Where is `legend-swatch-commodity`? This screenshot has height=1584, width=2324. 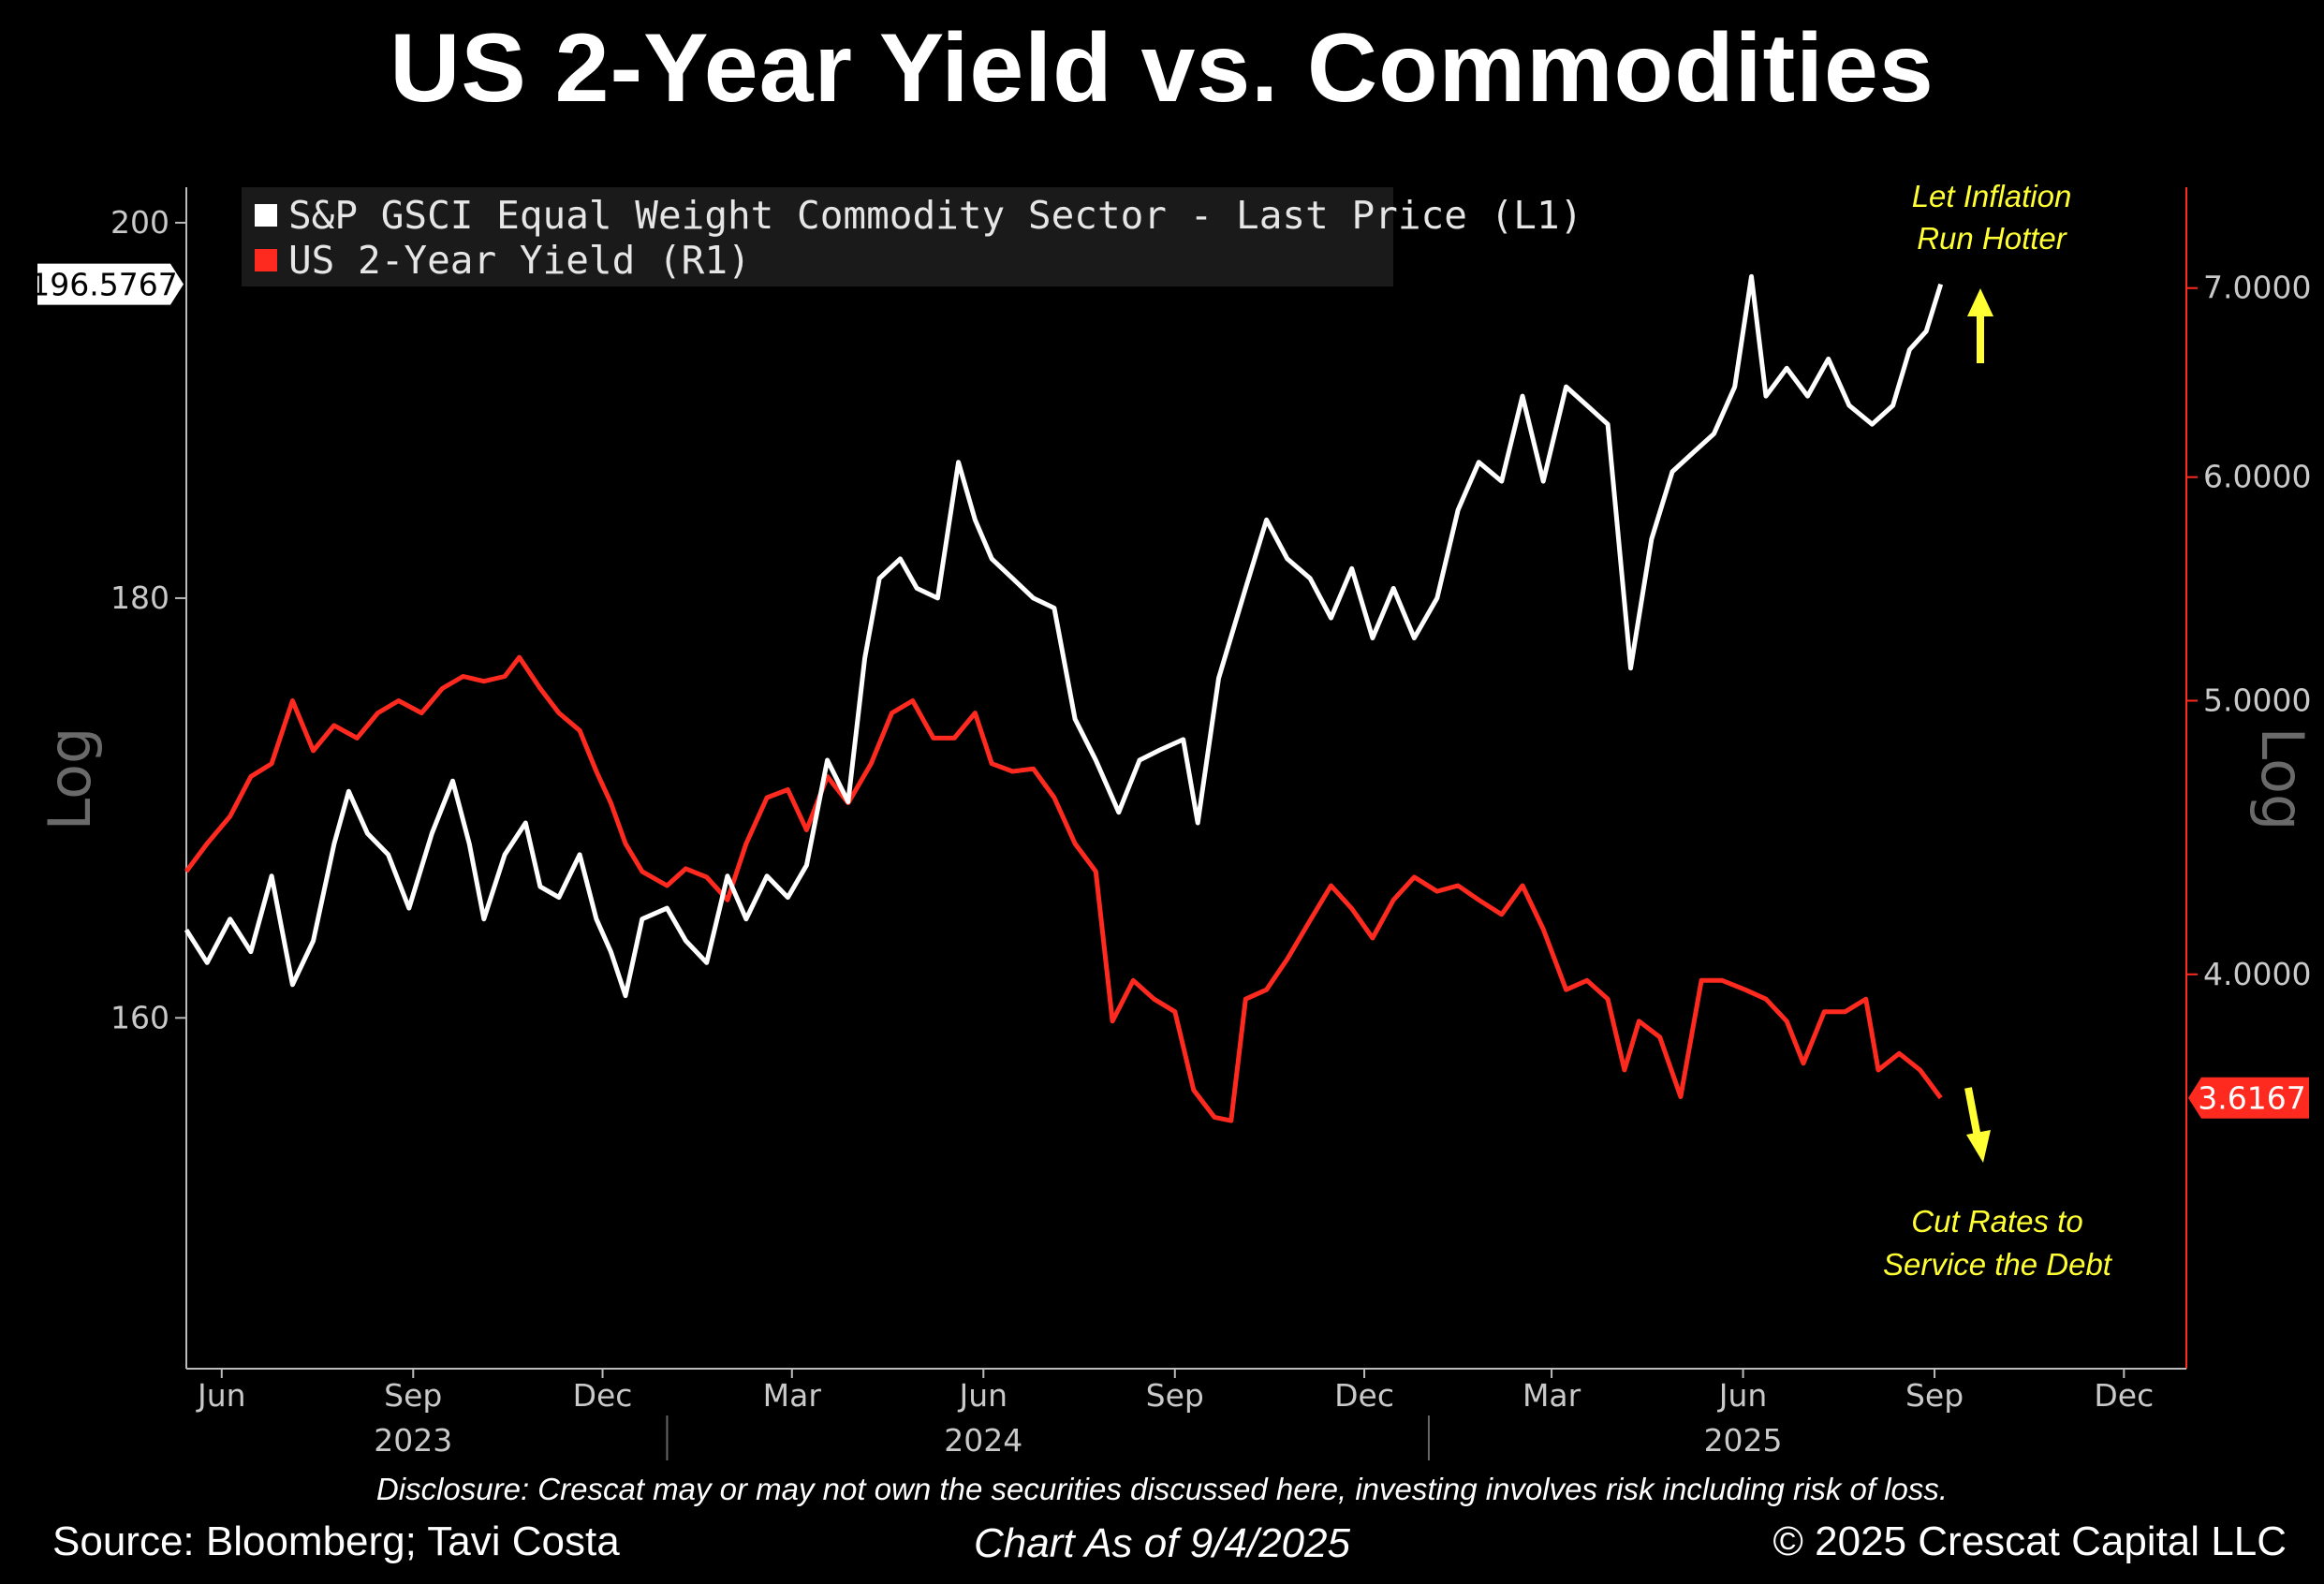
legend-swatch-commodity is located at coordinates (266, 215).